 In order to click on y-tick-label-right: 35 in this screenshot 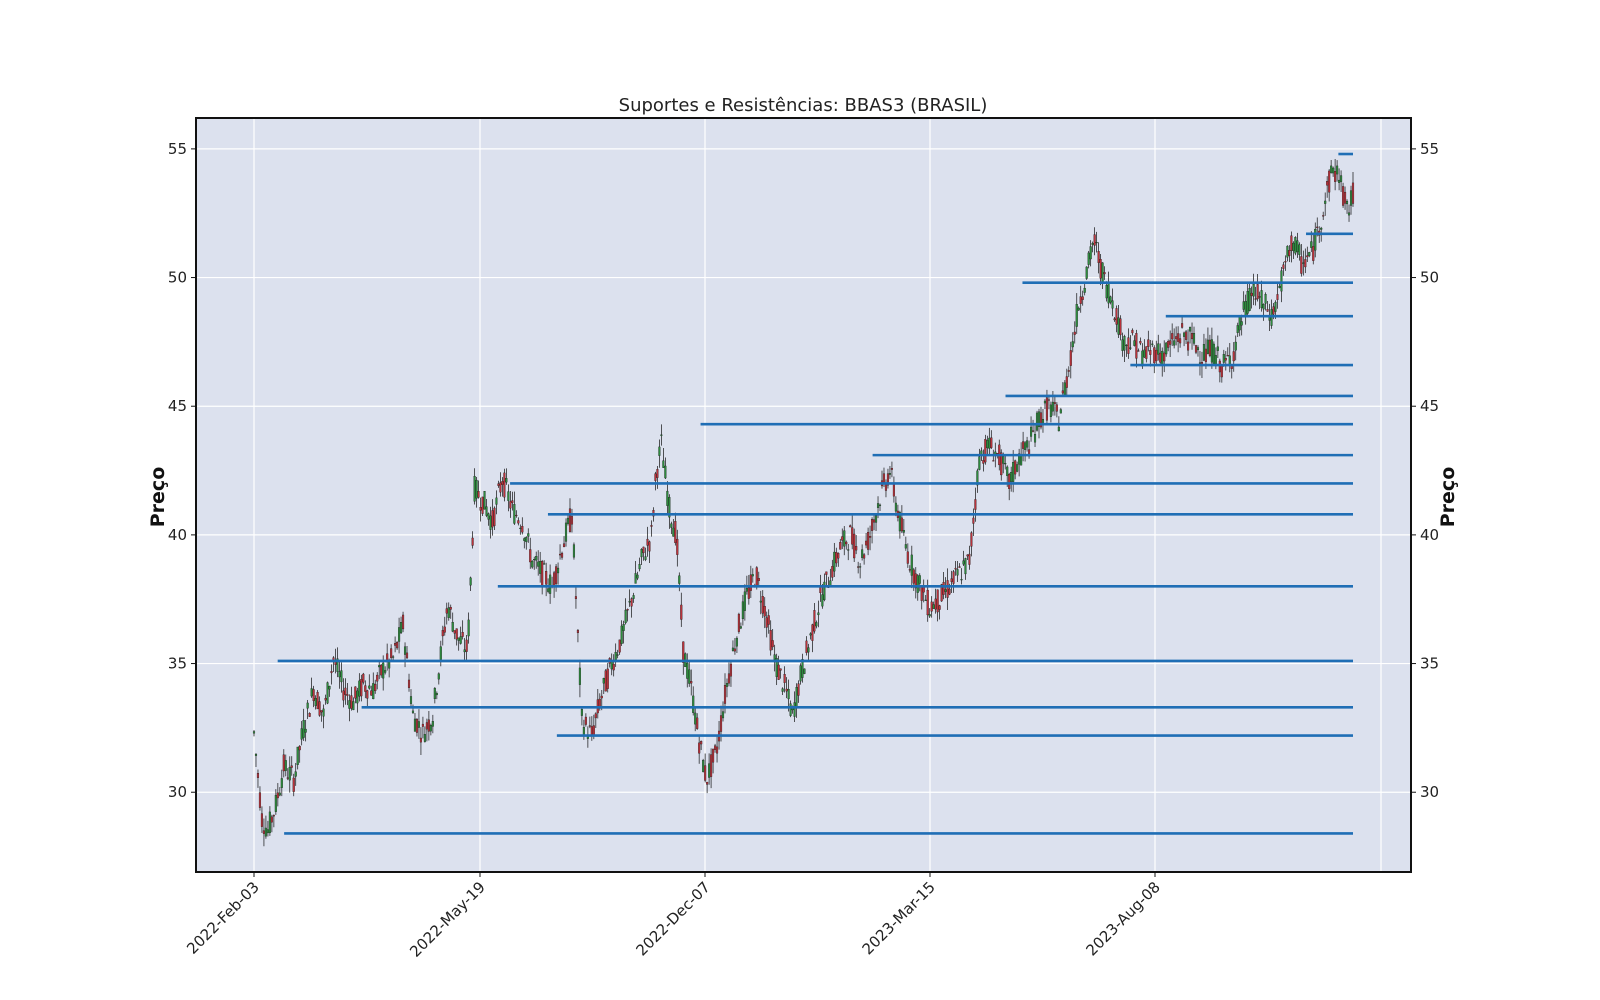, I will do `click(1429, 664)`.